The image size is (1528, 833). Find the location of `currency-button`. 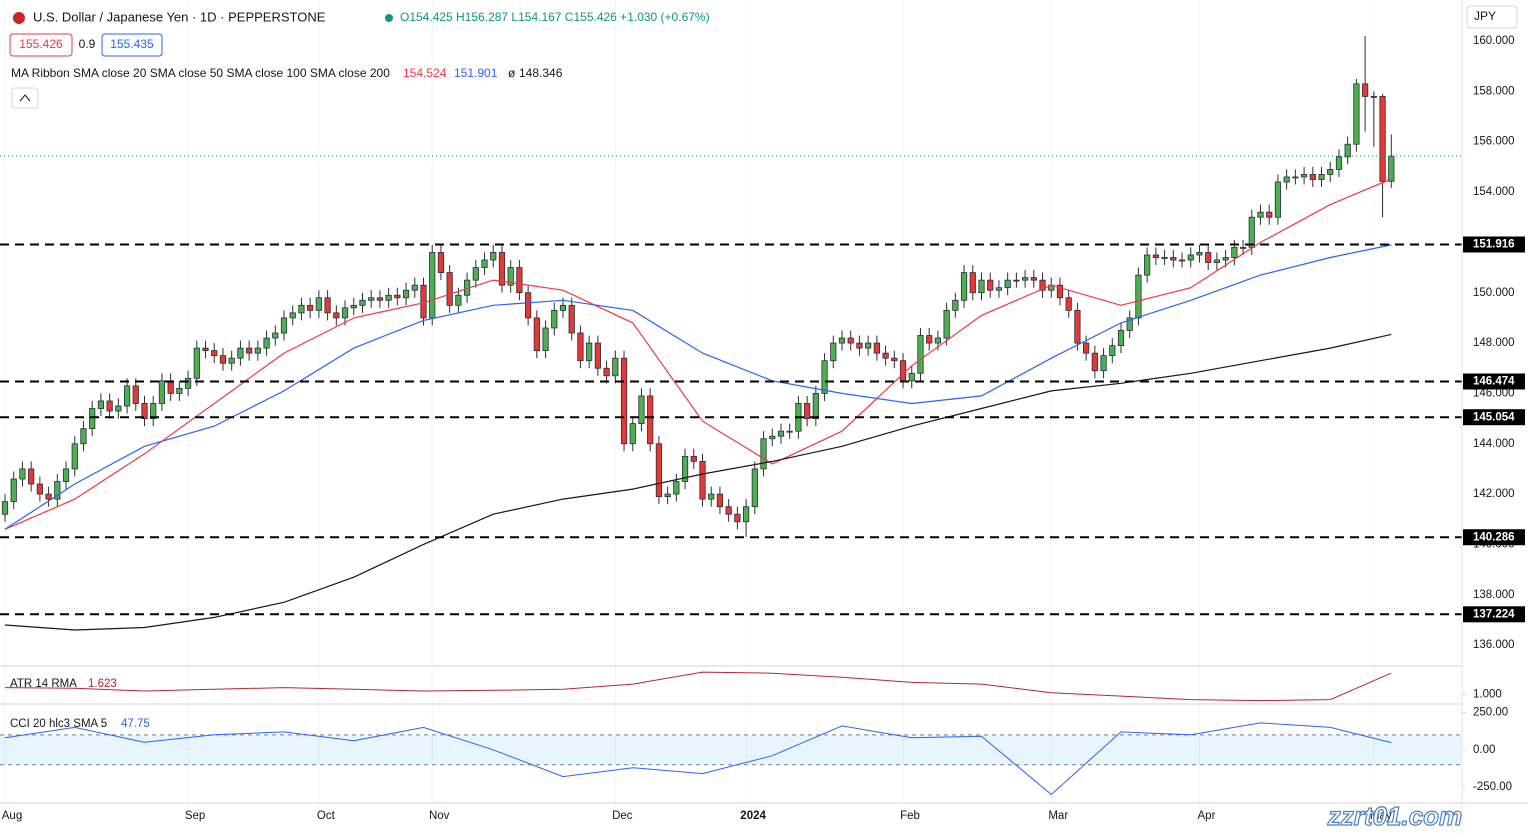

currency-button is located at coordinates (1492, 17).